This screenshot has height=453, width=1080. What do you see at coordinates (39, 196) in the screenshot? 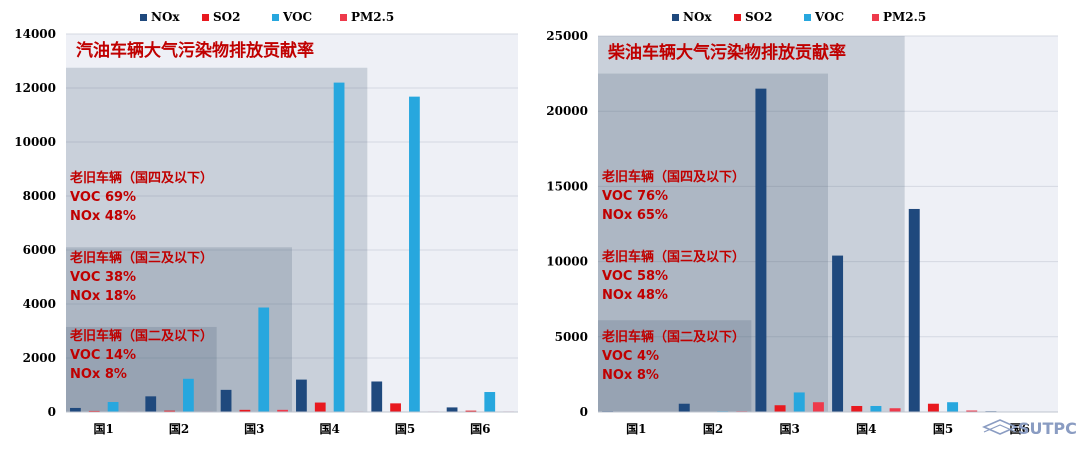
I see `y-tick-label: 8000` at bounding box center [39, 196].